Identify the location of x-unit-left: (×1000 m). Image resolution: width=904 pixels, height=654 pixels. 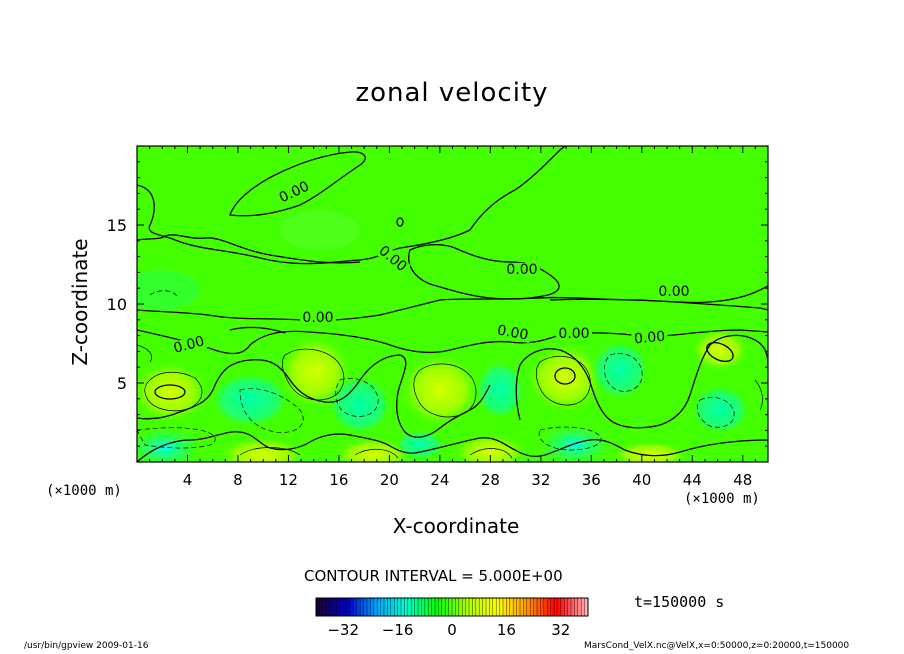
(84, 491).